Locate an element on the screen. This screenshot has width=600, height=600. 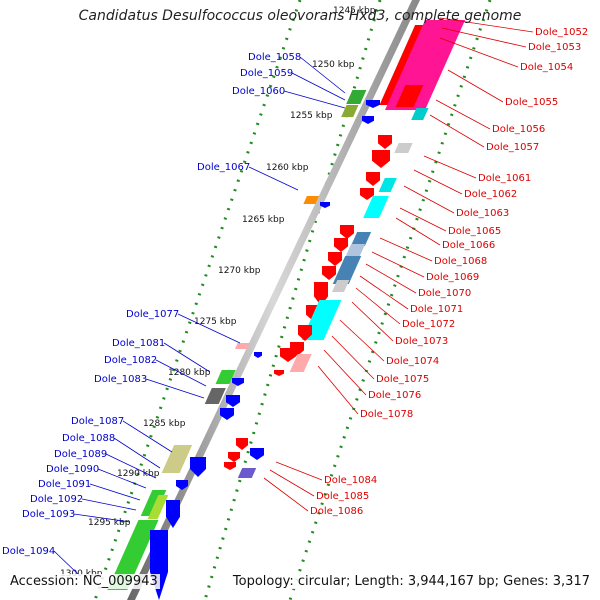
gene-label: Dole_1092 is located at coordinates (56, 499).